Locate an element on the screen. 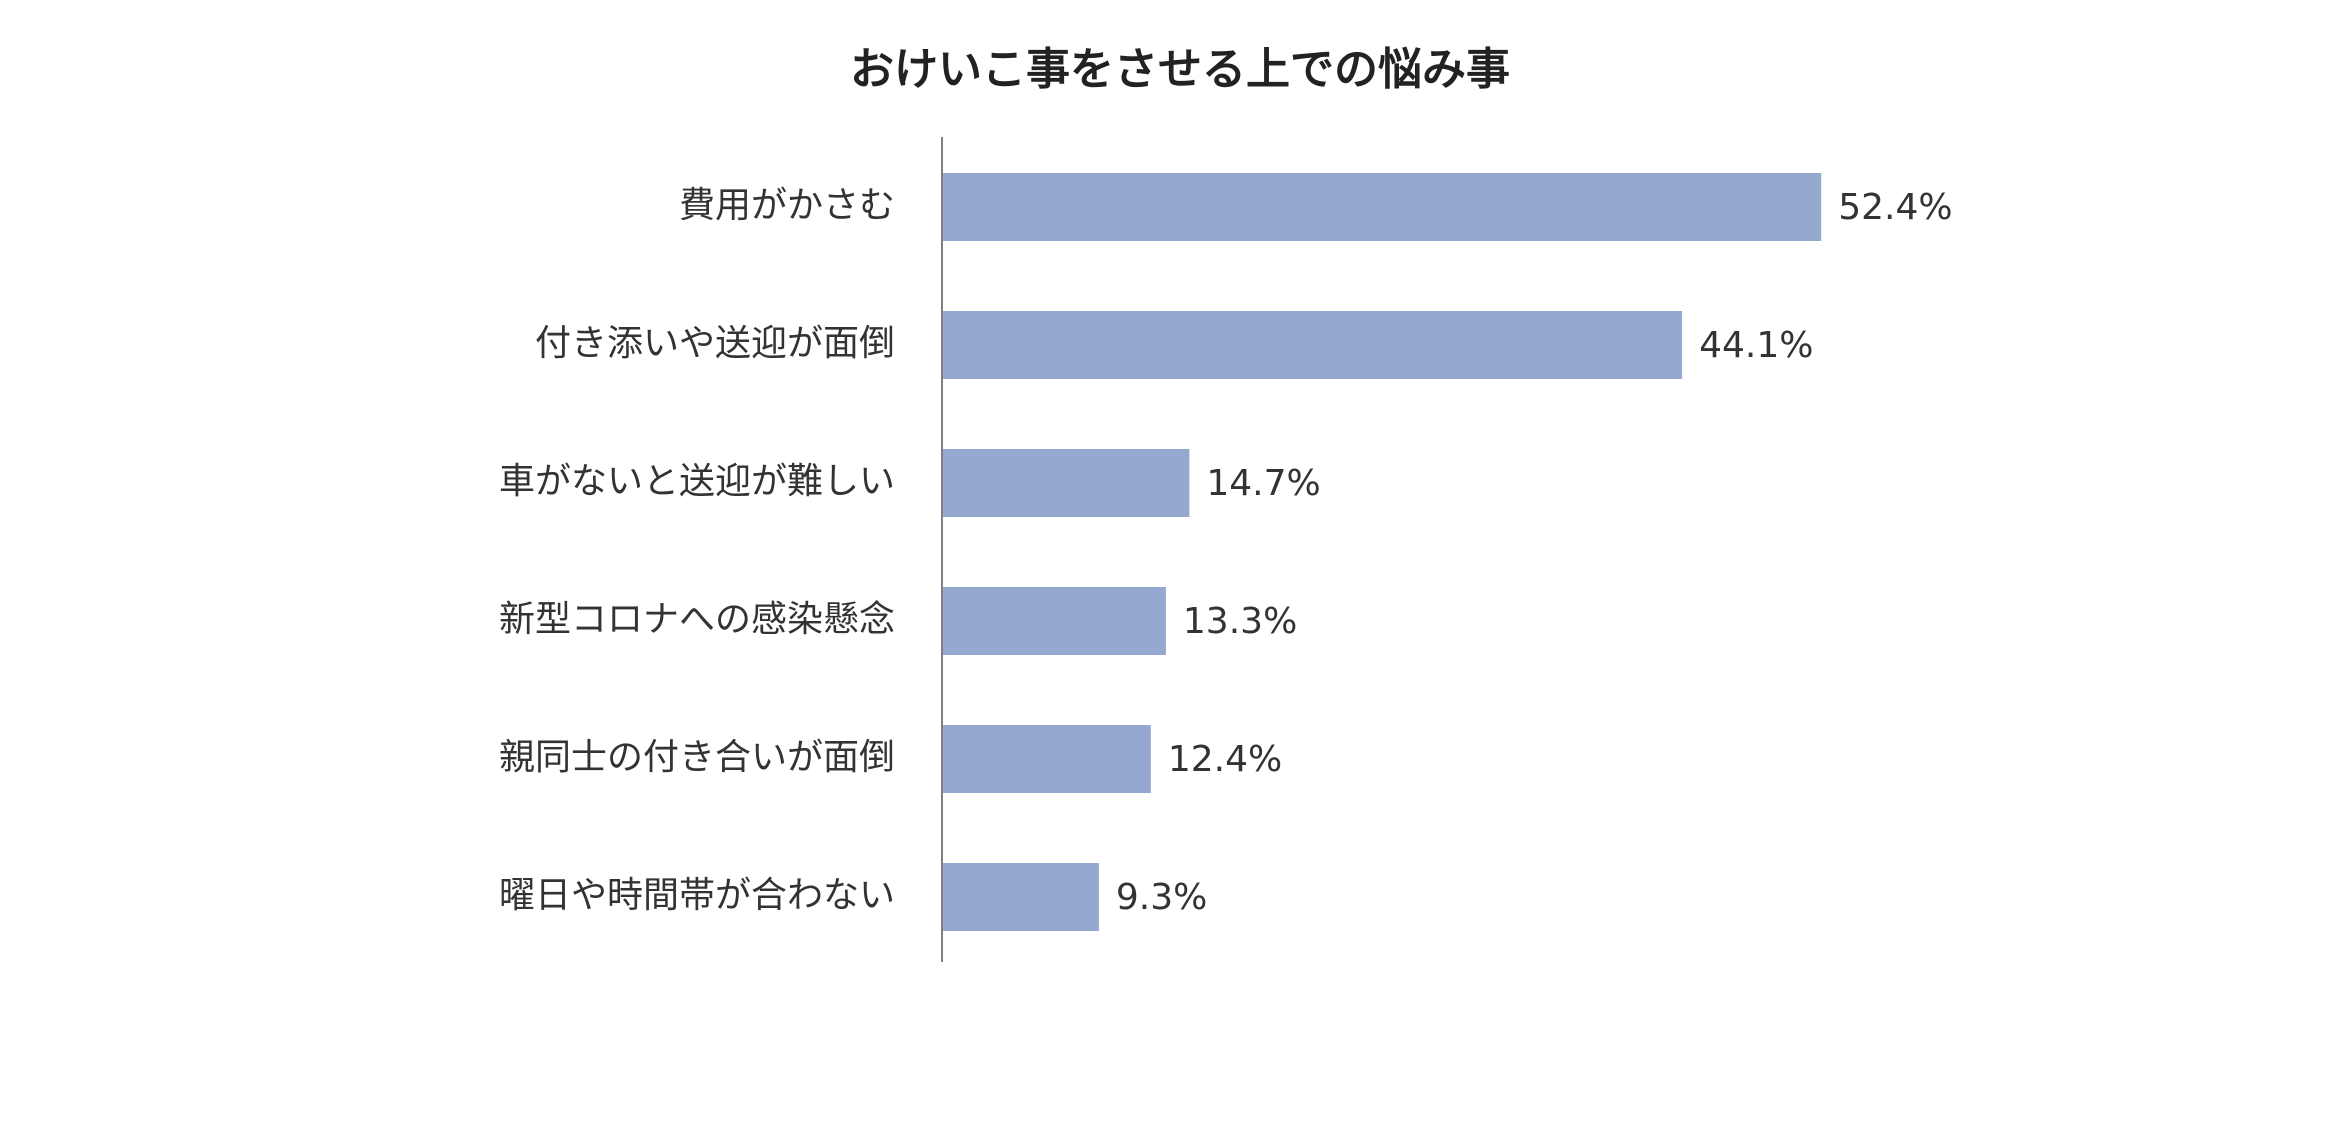  category-label: 親同士の付き合いが面倒 is located at coordinates (697, 757).